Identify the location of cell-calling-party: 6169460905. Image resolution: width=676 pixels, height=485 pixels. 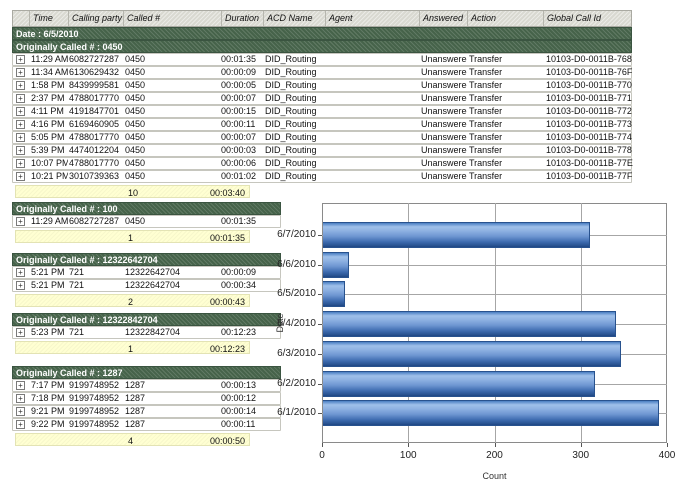
(94, 124).